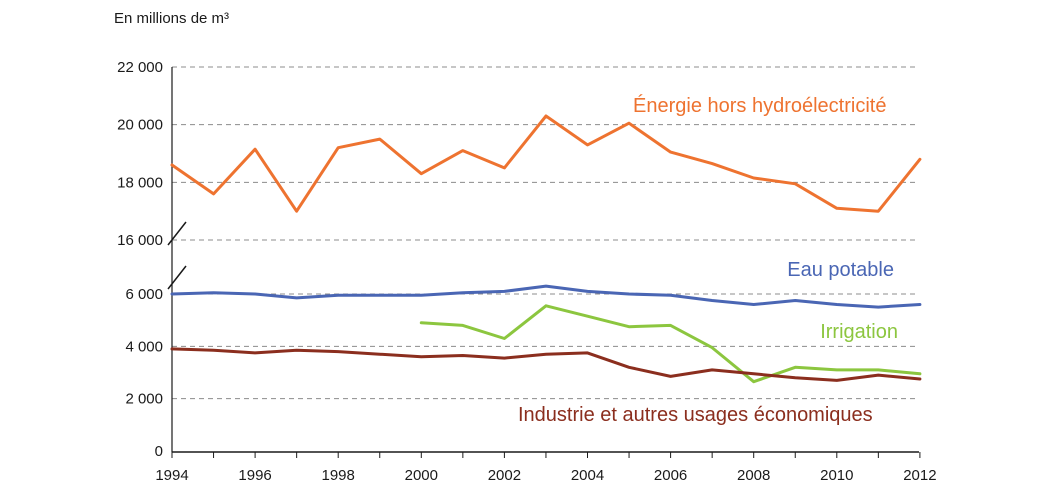  I want to click on series-line-eau-potable, so click(546, 296).